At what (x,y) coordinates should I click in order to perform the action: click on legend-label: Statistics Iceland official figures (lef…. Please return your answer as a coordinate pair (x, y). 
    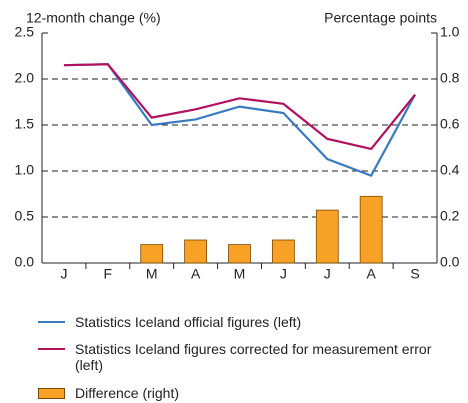
    Looking at the image, I should click on (188, 322).